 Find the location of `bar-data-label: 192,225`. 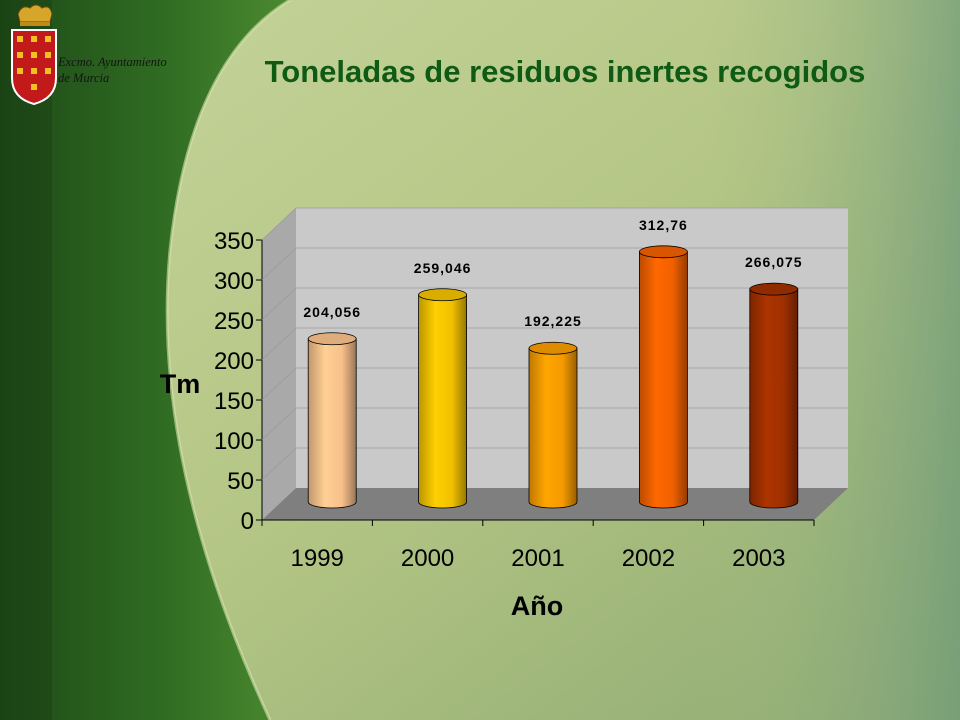

bar-data-label: 192,225 is located at coordinates (553, 321).